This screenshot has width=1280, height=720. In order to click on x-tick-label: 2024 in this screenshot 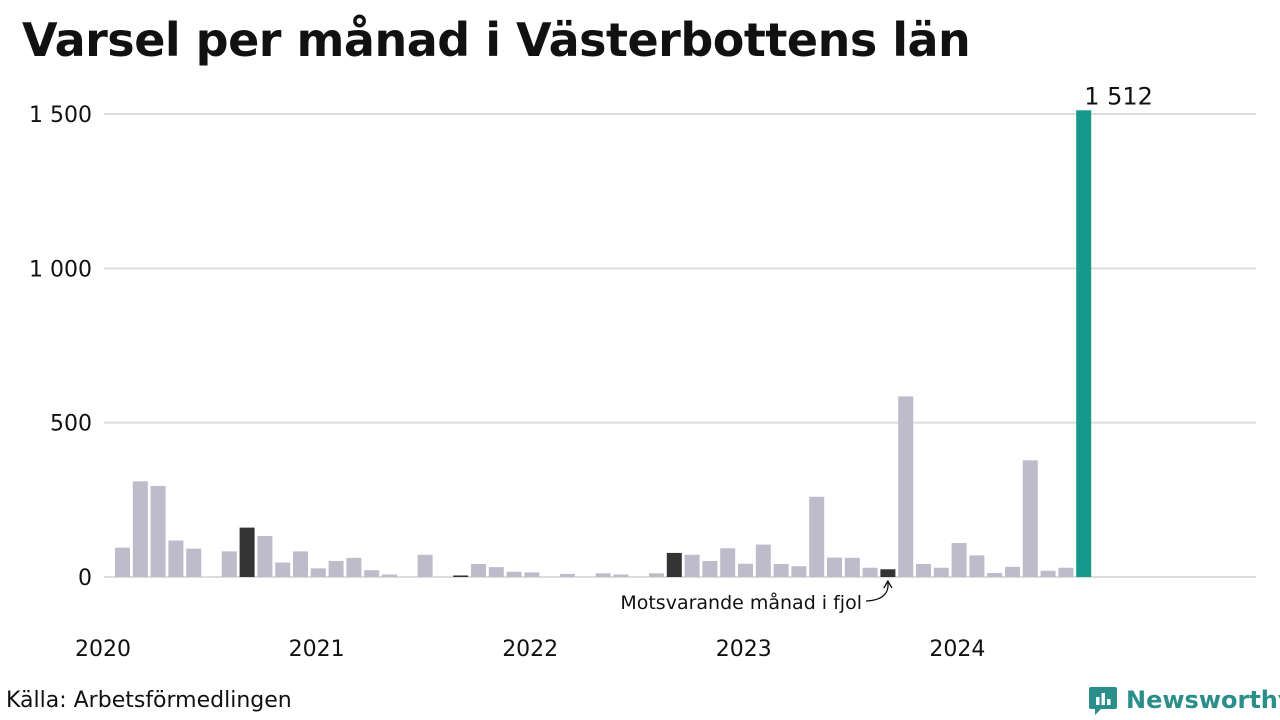, I will do `click(957, 649)`.